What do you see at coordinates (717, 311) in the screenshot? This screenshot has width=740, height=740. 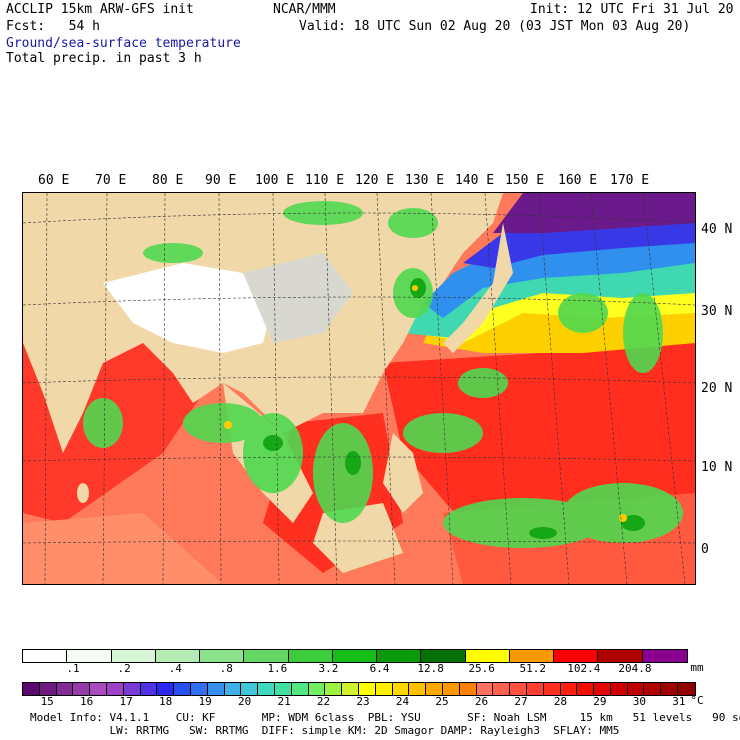 I see `latitude-label: 30 N` at bounding box center [717, 311].